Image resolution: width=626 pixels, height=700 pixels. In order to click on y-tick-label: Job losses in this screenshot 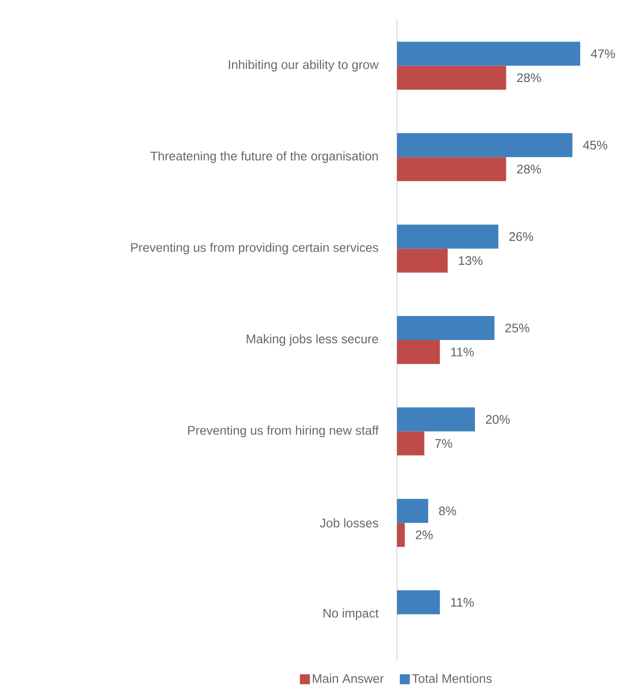, I will do `click(349, 523)`.